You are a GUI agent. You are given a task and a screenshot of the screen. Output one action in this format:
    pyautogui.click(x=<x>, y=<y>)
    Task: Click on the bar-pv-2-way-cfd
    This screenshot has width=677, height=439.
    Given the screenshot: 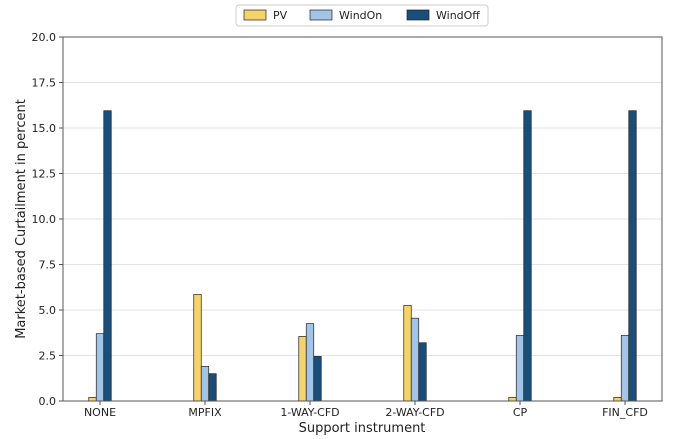 What is the action you would take?
    pyautogui.click(x=407, y=353)
    